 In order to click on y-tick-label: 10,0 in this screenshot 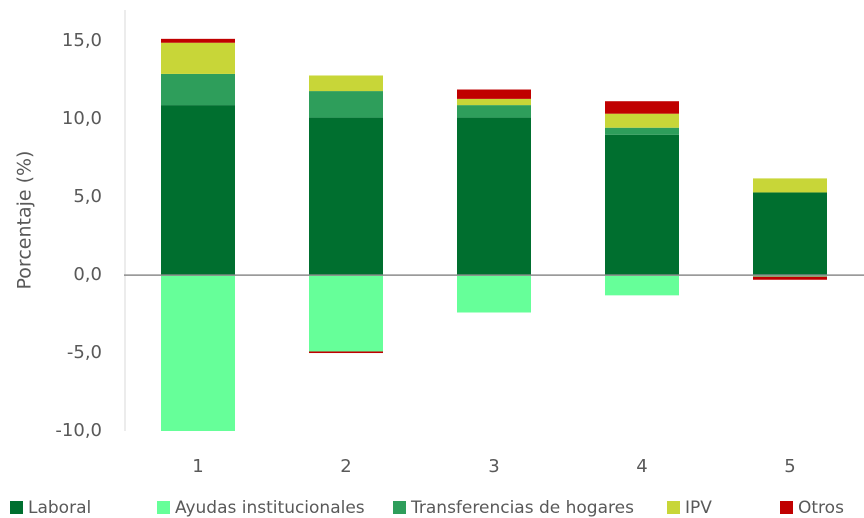, I will do `click(82, 118)`.